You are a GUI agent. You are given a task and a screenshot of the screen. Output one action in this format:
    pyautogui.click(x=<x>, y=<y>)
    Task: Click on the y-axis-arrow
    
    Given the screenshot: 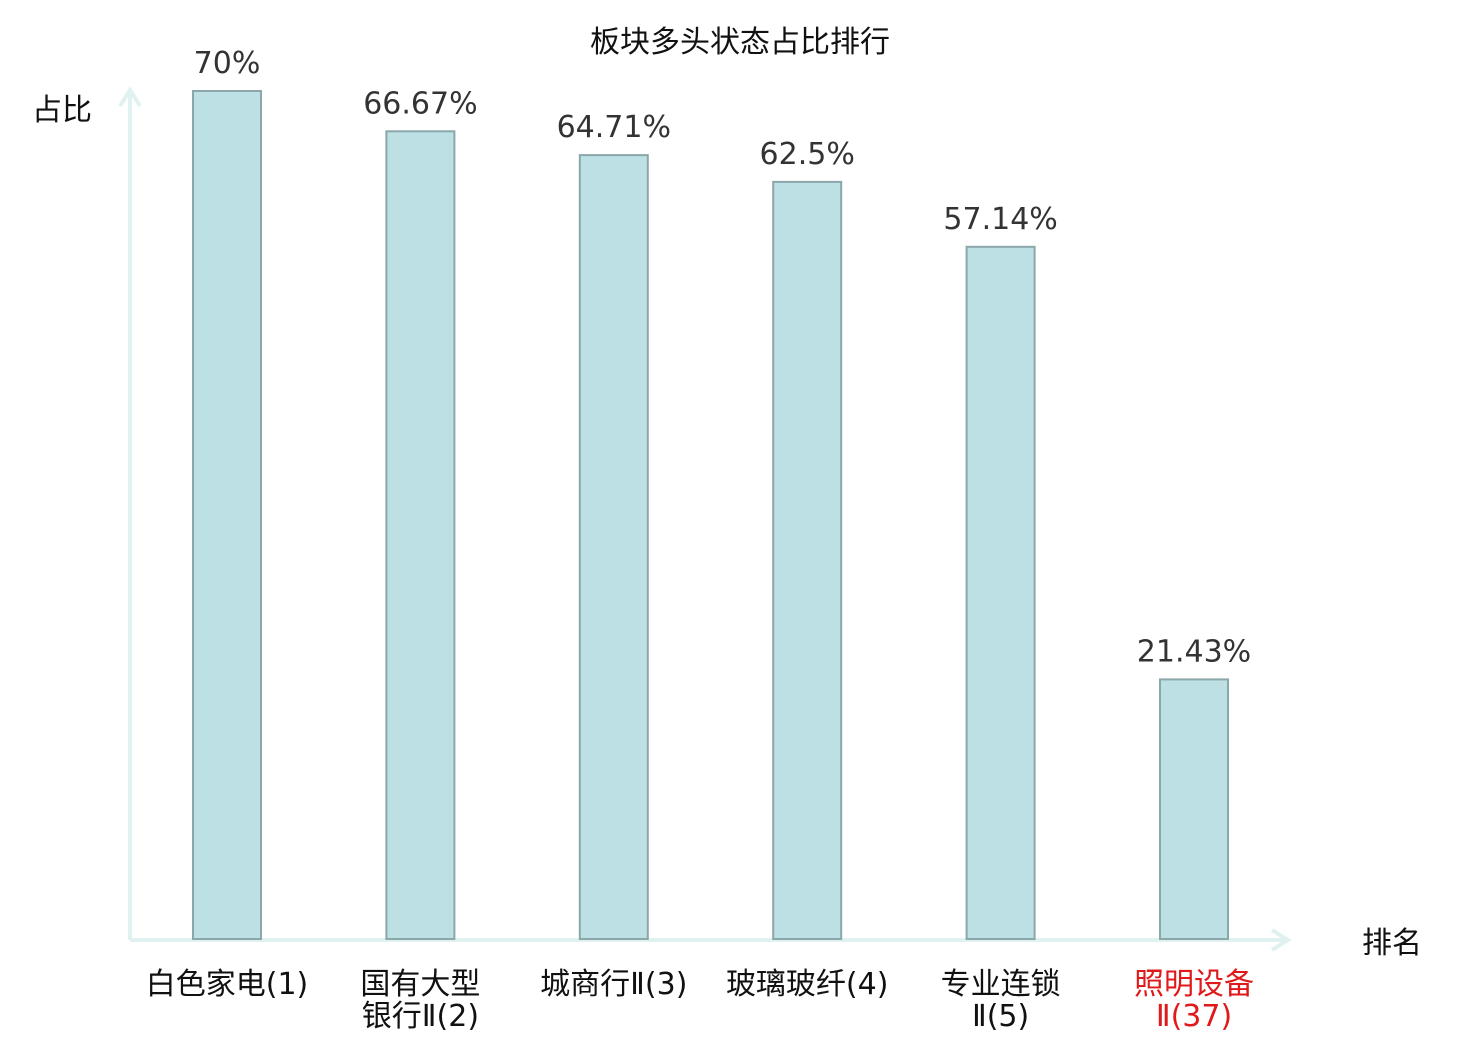 What is the action you would take?
    pyautogui.click(x=130, y=97)
    